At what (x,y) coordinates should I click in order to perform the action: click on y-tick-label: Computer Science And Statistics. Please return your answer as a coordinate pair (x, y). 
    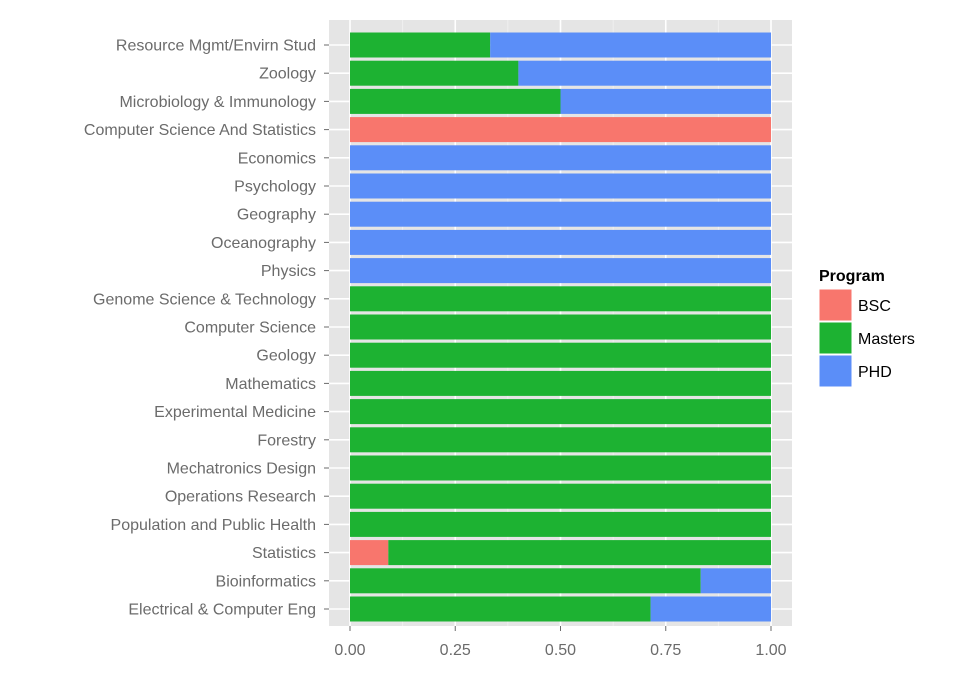
    Looking at the image, I should click on (200, 130).